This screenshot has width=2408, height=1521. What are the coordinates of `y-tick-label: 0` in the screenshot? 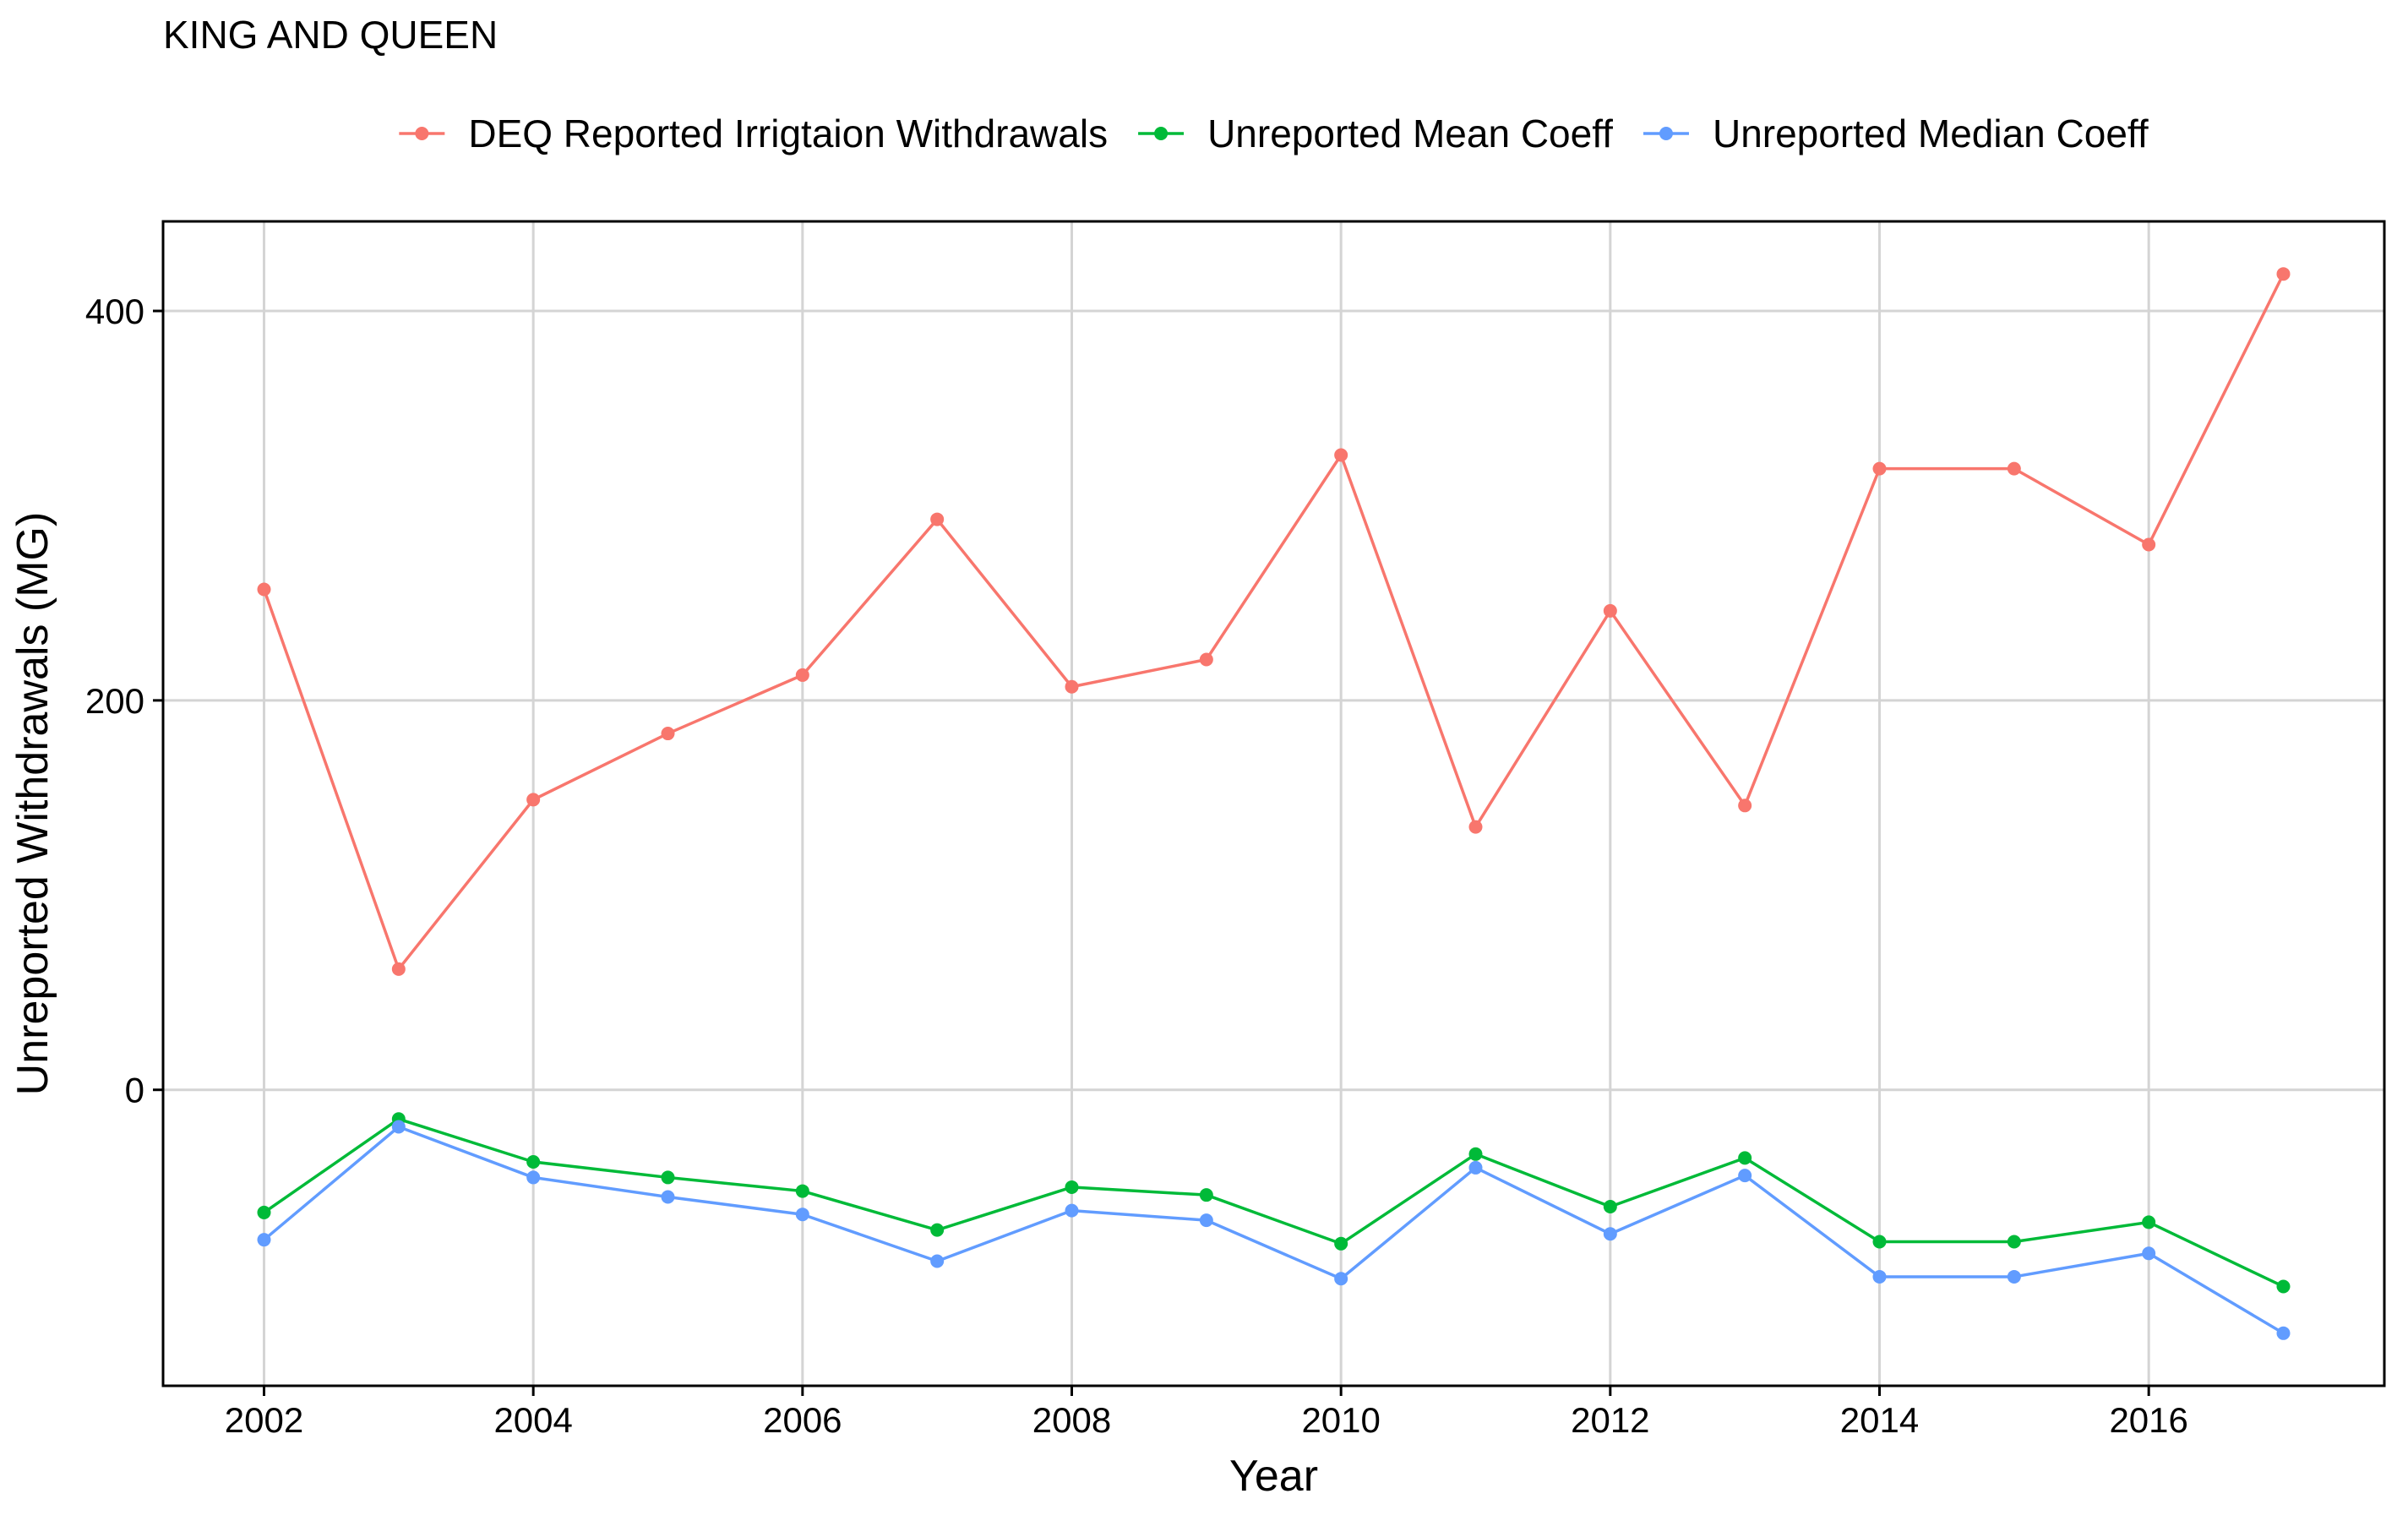 It's located at (134, 1090).